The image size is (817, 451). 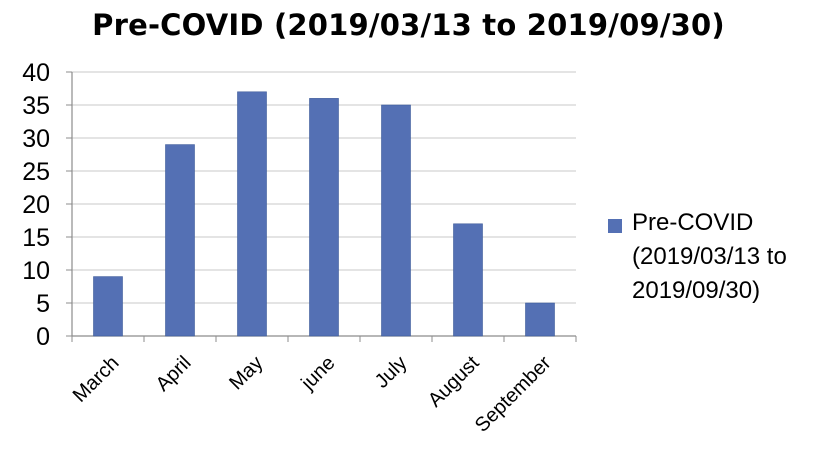 What do you see at coordinates (324, 217) in the screenshot?
I see `bar-june` at bounding box center [324, 217].